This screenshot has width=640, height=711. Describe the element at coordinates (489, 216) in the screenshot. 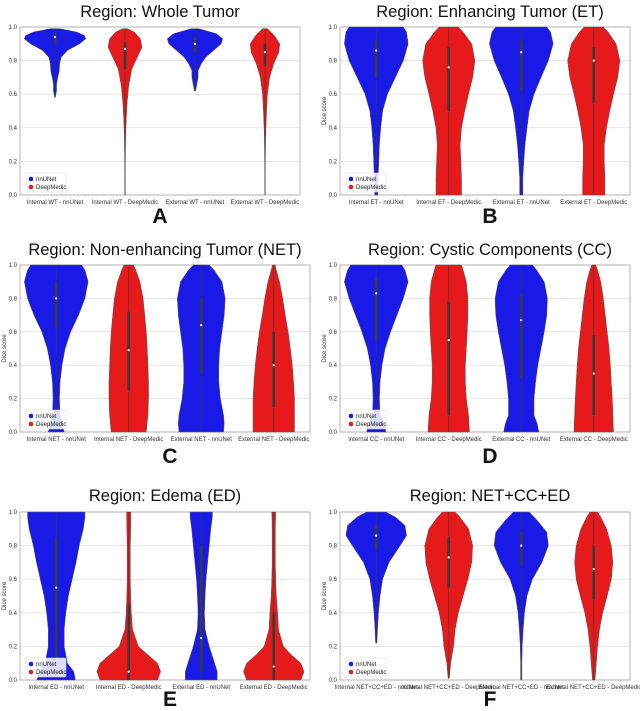

I see `panel-letter: B` at that location.